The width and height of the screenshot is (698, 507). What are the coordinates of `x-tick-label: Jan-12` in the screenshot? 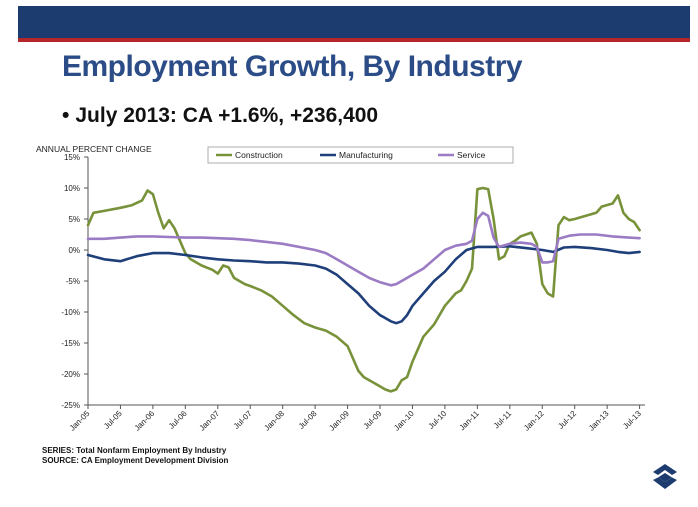 It's located at (534, 421).